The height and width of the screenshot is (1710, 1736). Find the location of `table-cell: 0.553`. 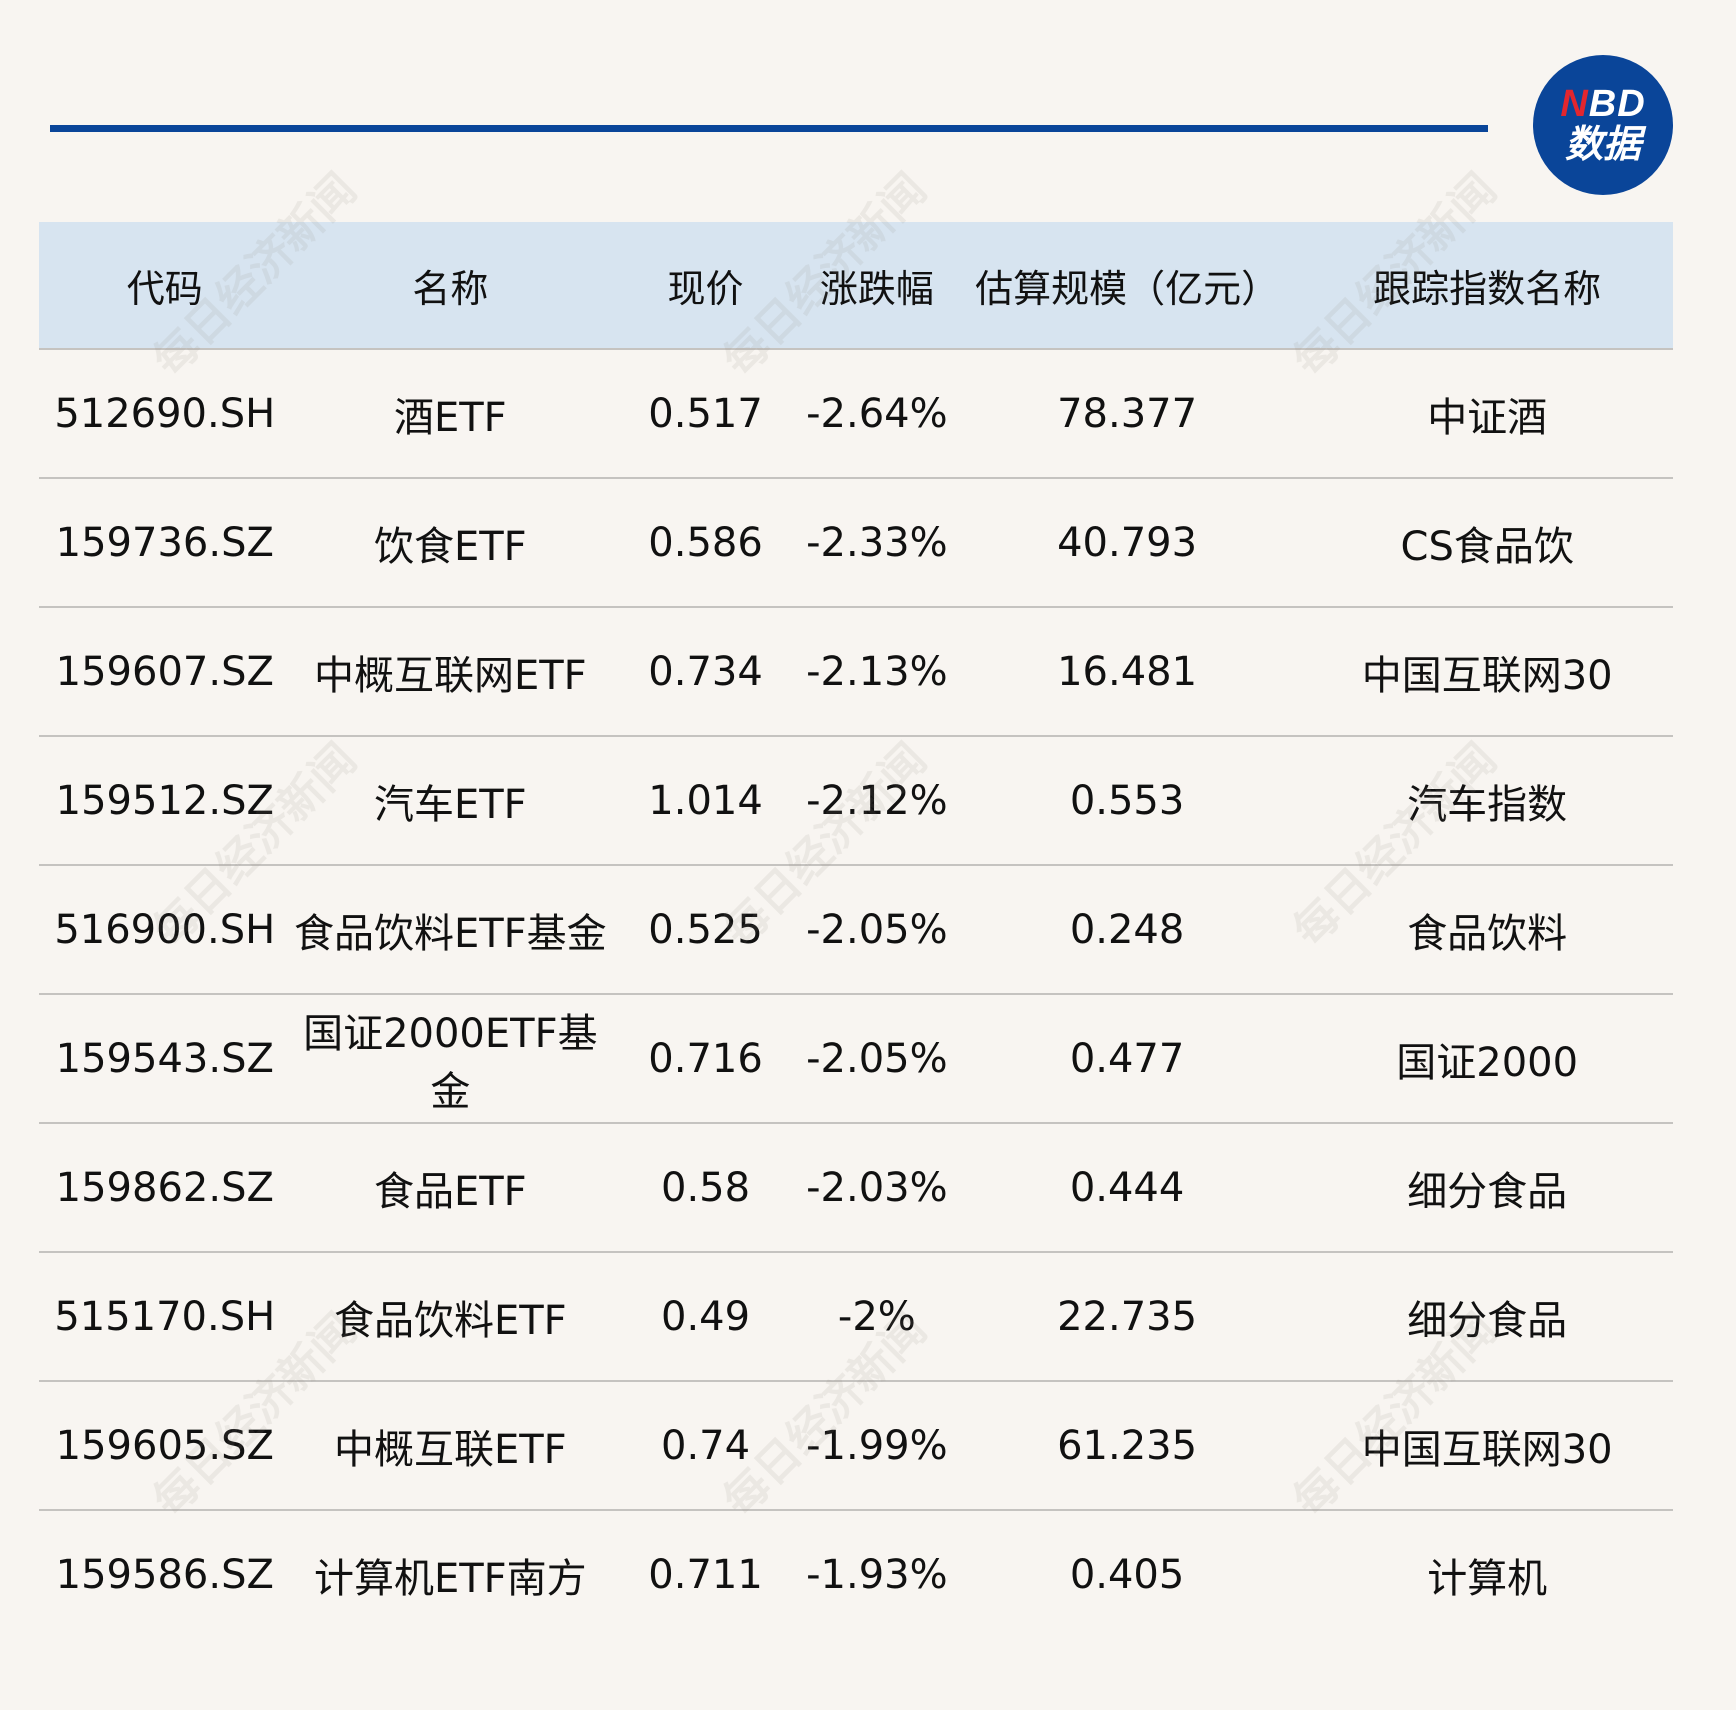

table-cell: 0.553 is located at coordinates (1127, 800).